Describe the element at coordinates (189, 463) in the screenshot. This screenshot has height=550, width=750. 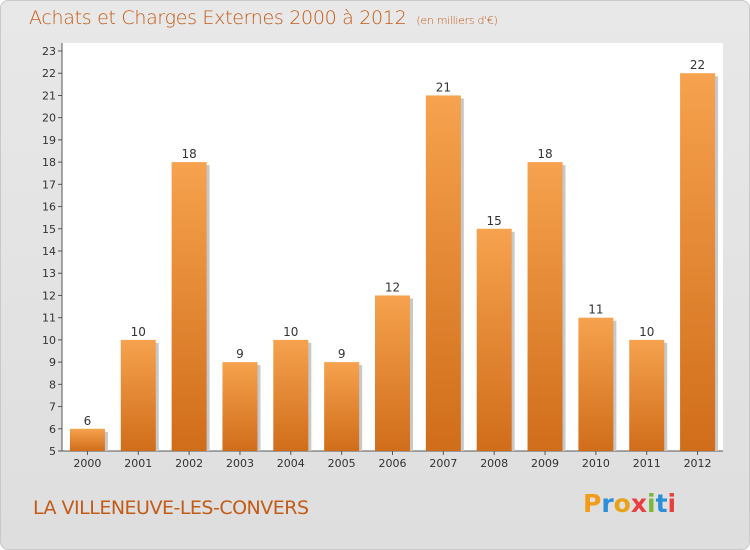
I see `x-tick-label: 2002` at that location.